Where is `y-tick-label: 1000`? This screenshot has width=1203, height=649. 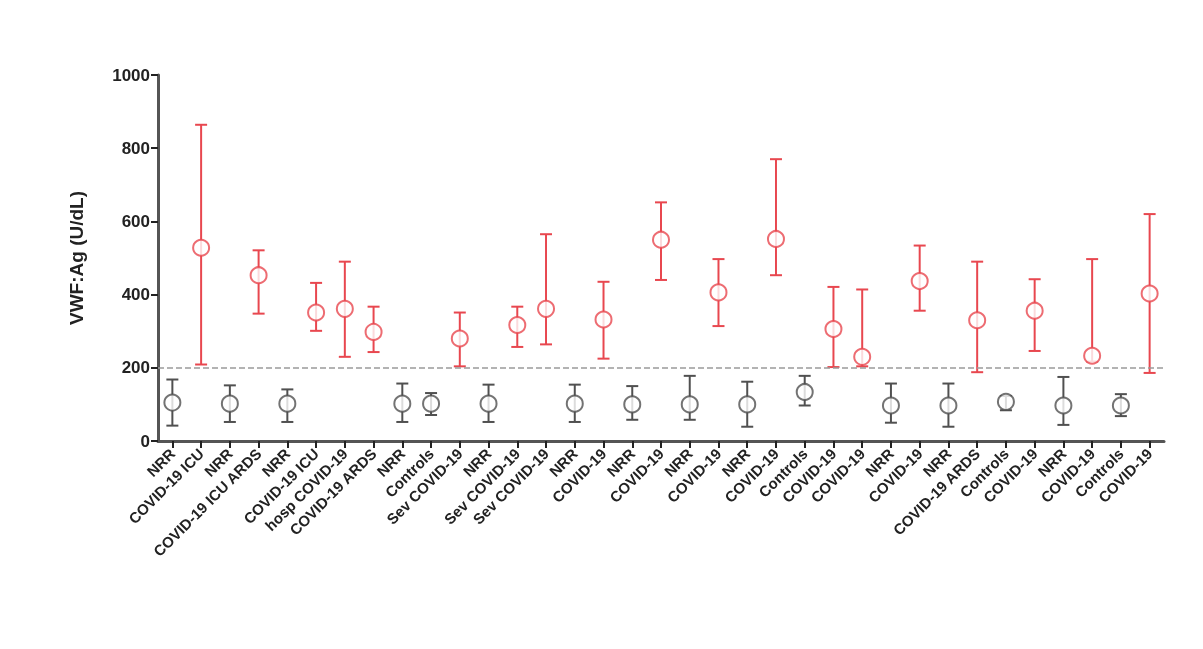
y-tick-label: 1000 is located at coordinates (131, 75).